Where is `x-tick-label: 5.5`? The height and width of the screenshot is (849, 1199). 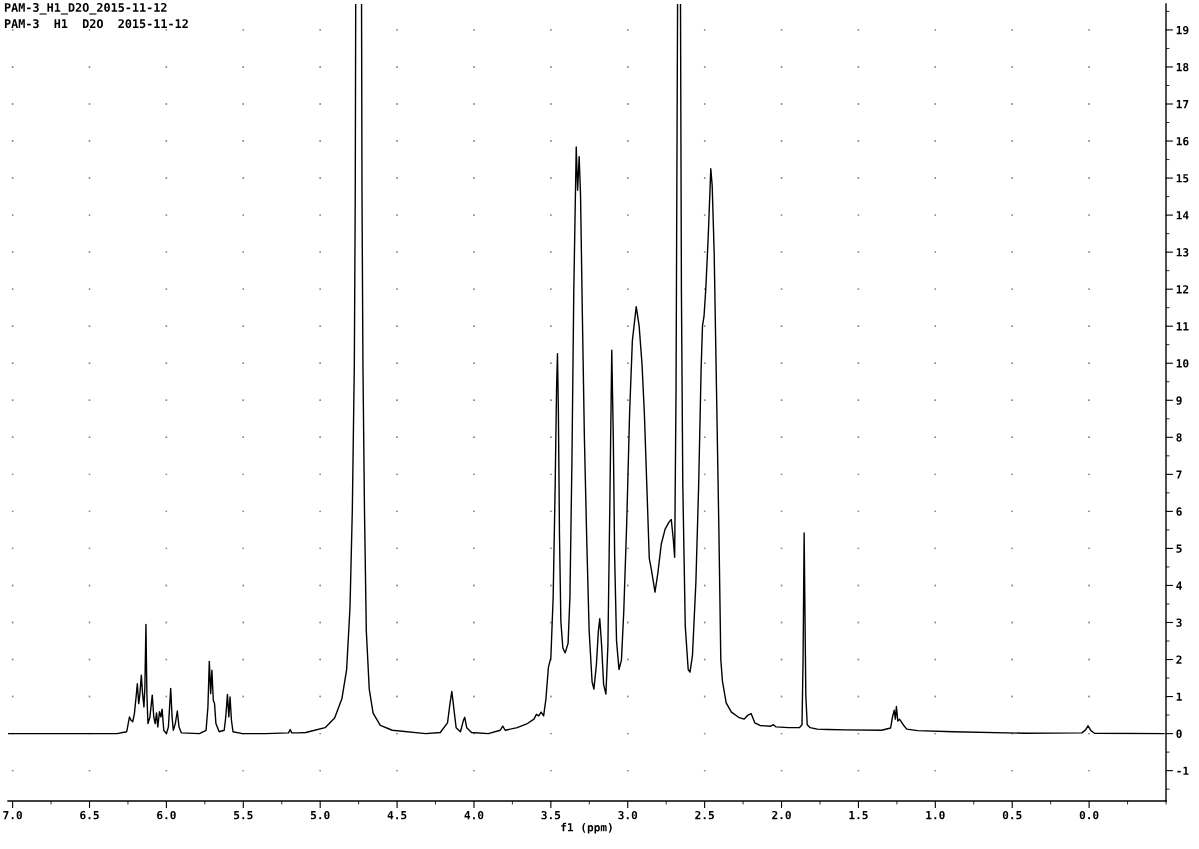
x-tick-label: 5.5 is located at coordinates (243, 815).